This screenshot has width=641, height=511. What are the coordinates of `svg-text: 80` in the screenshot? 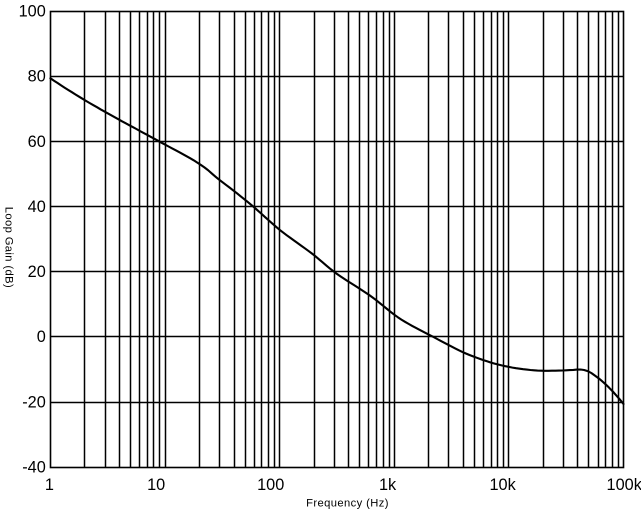 It's located at (37, 77).